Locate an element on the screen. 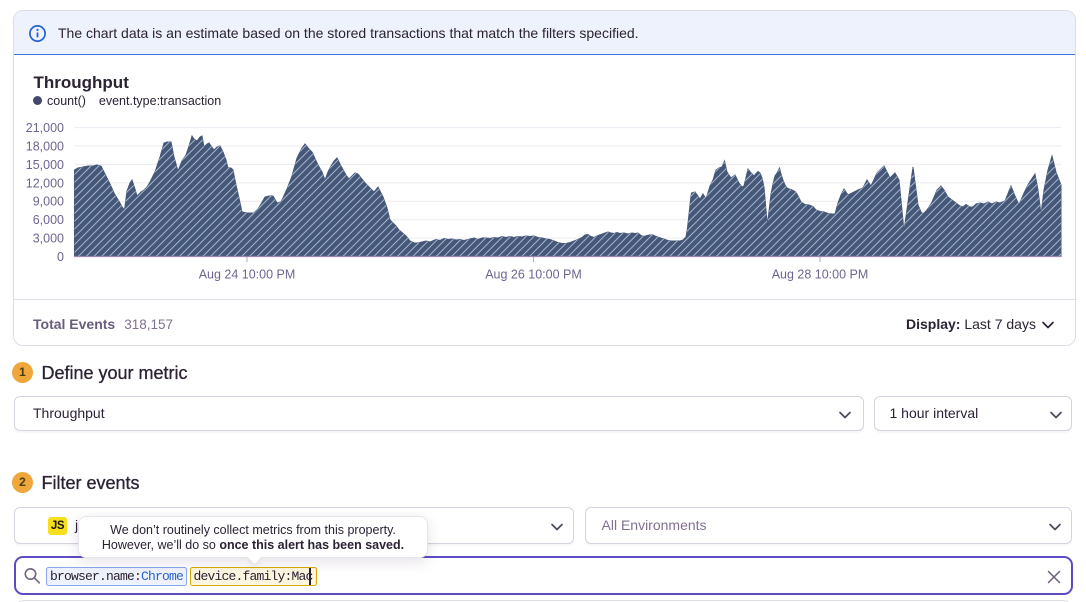 Image resolution: width=1086 pixels, height=602 pixels. svg-text: 6,000 is located at coordinates (48, 220).